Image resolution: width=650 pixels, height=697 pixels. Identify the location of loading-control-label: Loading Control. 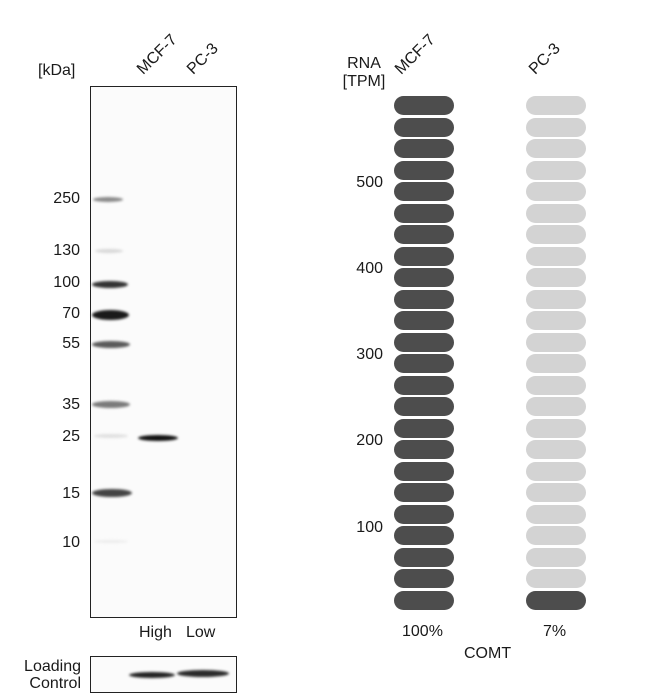
(49, 675).